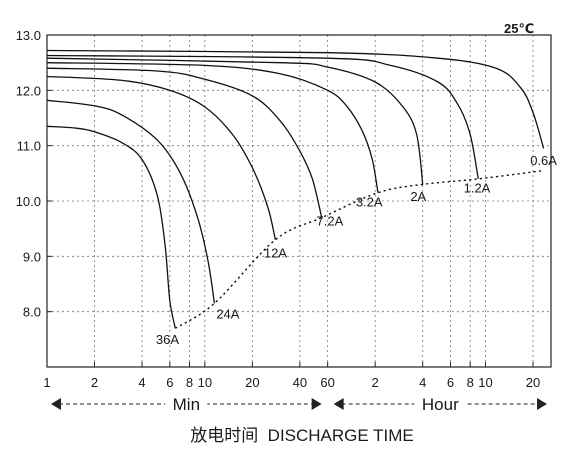 Image resolution: width=571 pixels, height=456 pixels. I want to click on curve-label: 36A, so click(167, 339).